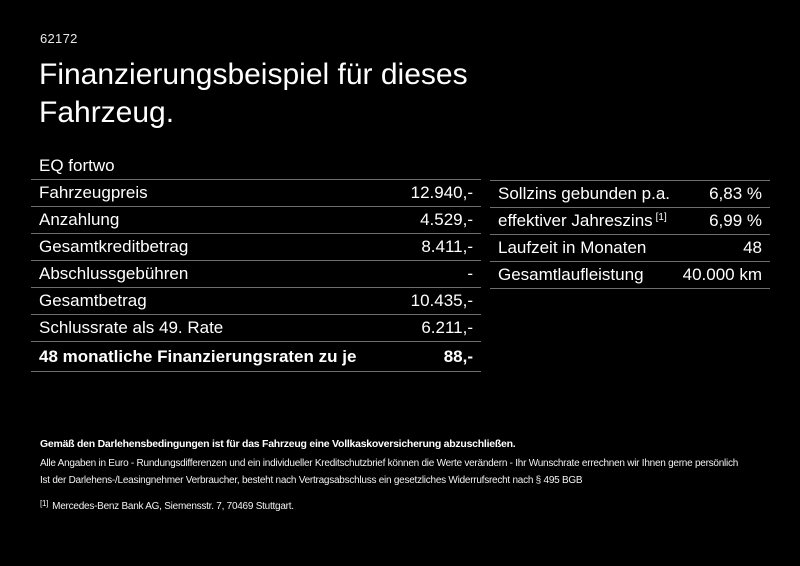  I want to click on row-value: 4.529,-, so click(446, 219).